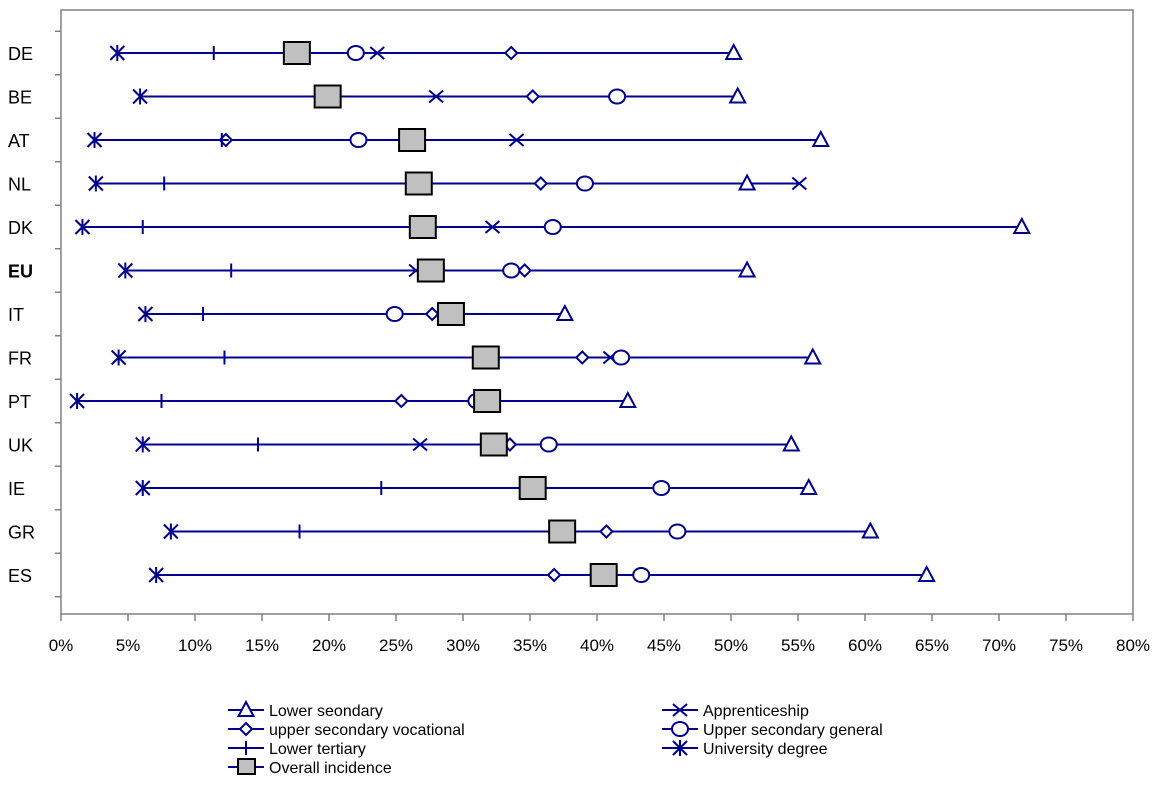  Describe the element at coordinates (418, 183) in the screenshot. I see `marker-overall-incidence-nl` at that location.